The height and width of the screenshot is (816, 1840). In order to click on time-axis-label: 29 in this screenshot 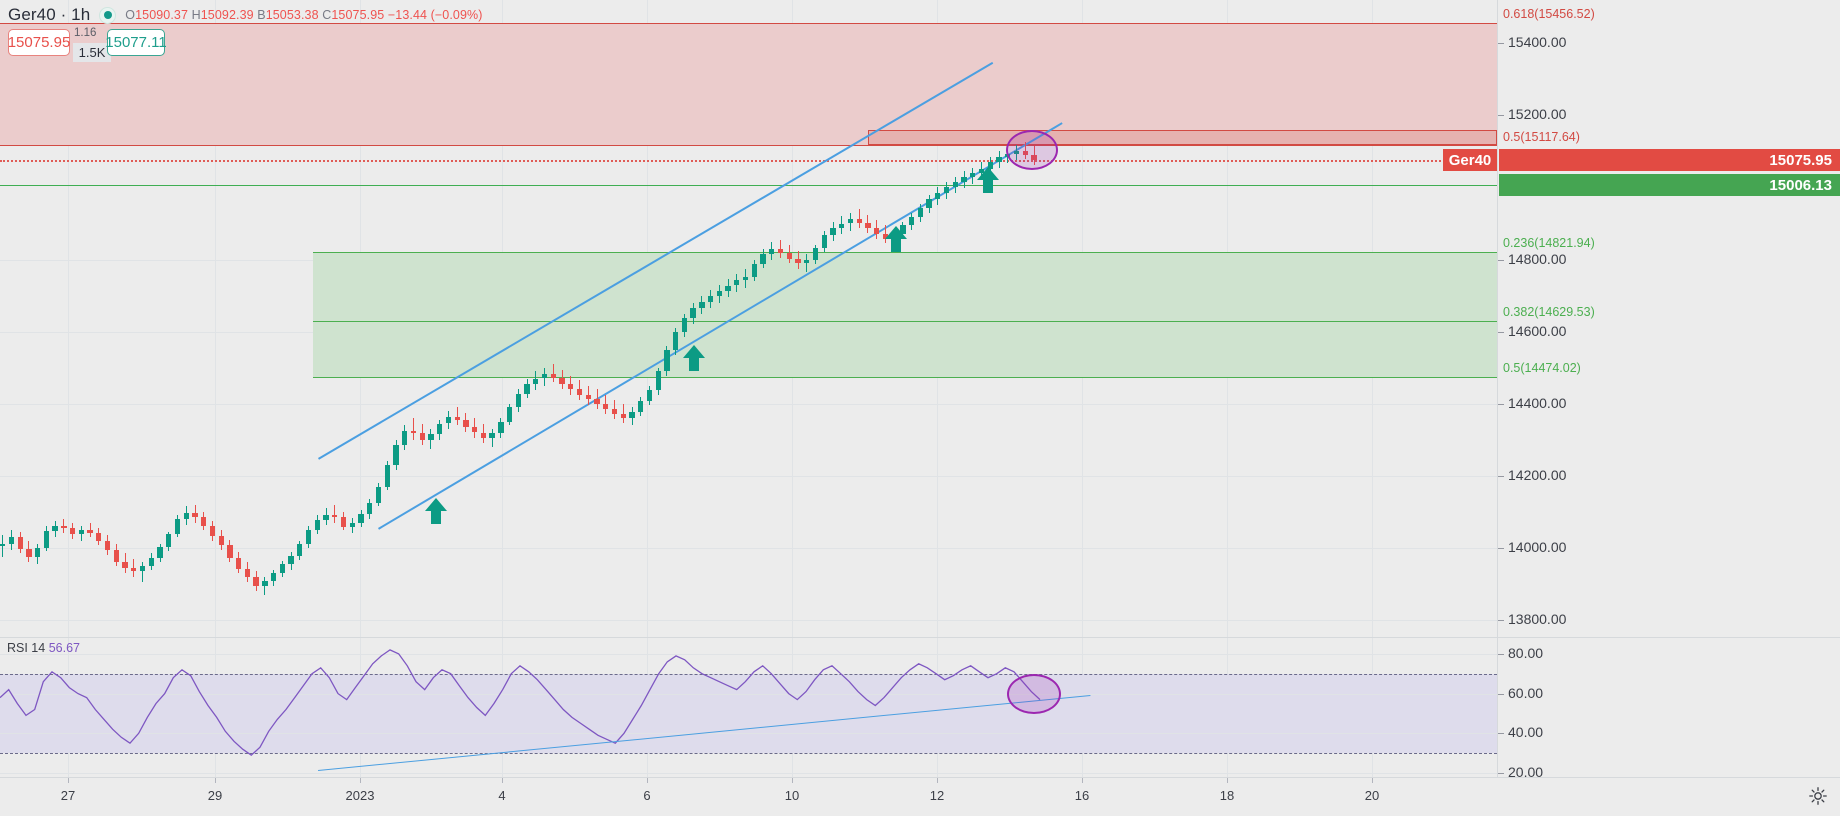, I will do `click(215, 795)`.